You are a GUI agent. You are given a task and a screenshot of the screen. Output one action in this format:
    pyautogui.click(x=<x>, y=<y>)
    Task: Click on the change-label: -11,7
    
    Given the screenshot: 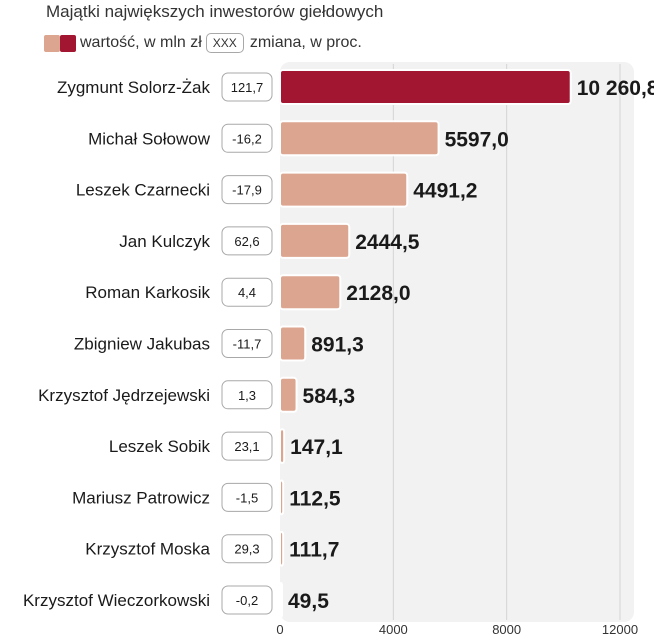 What is the action you would take?
    pyautogui.click(x=247, y=344)
    